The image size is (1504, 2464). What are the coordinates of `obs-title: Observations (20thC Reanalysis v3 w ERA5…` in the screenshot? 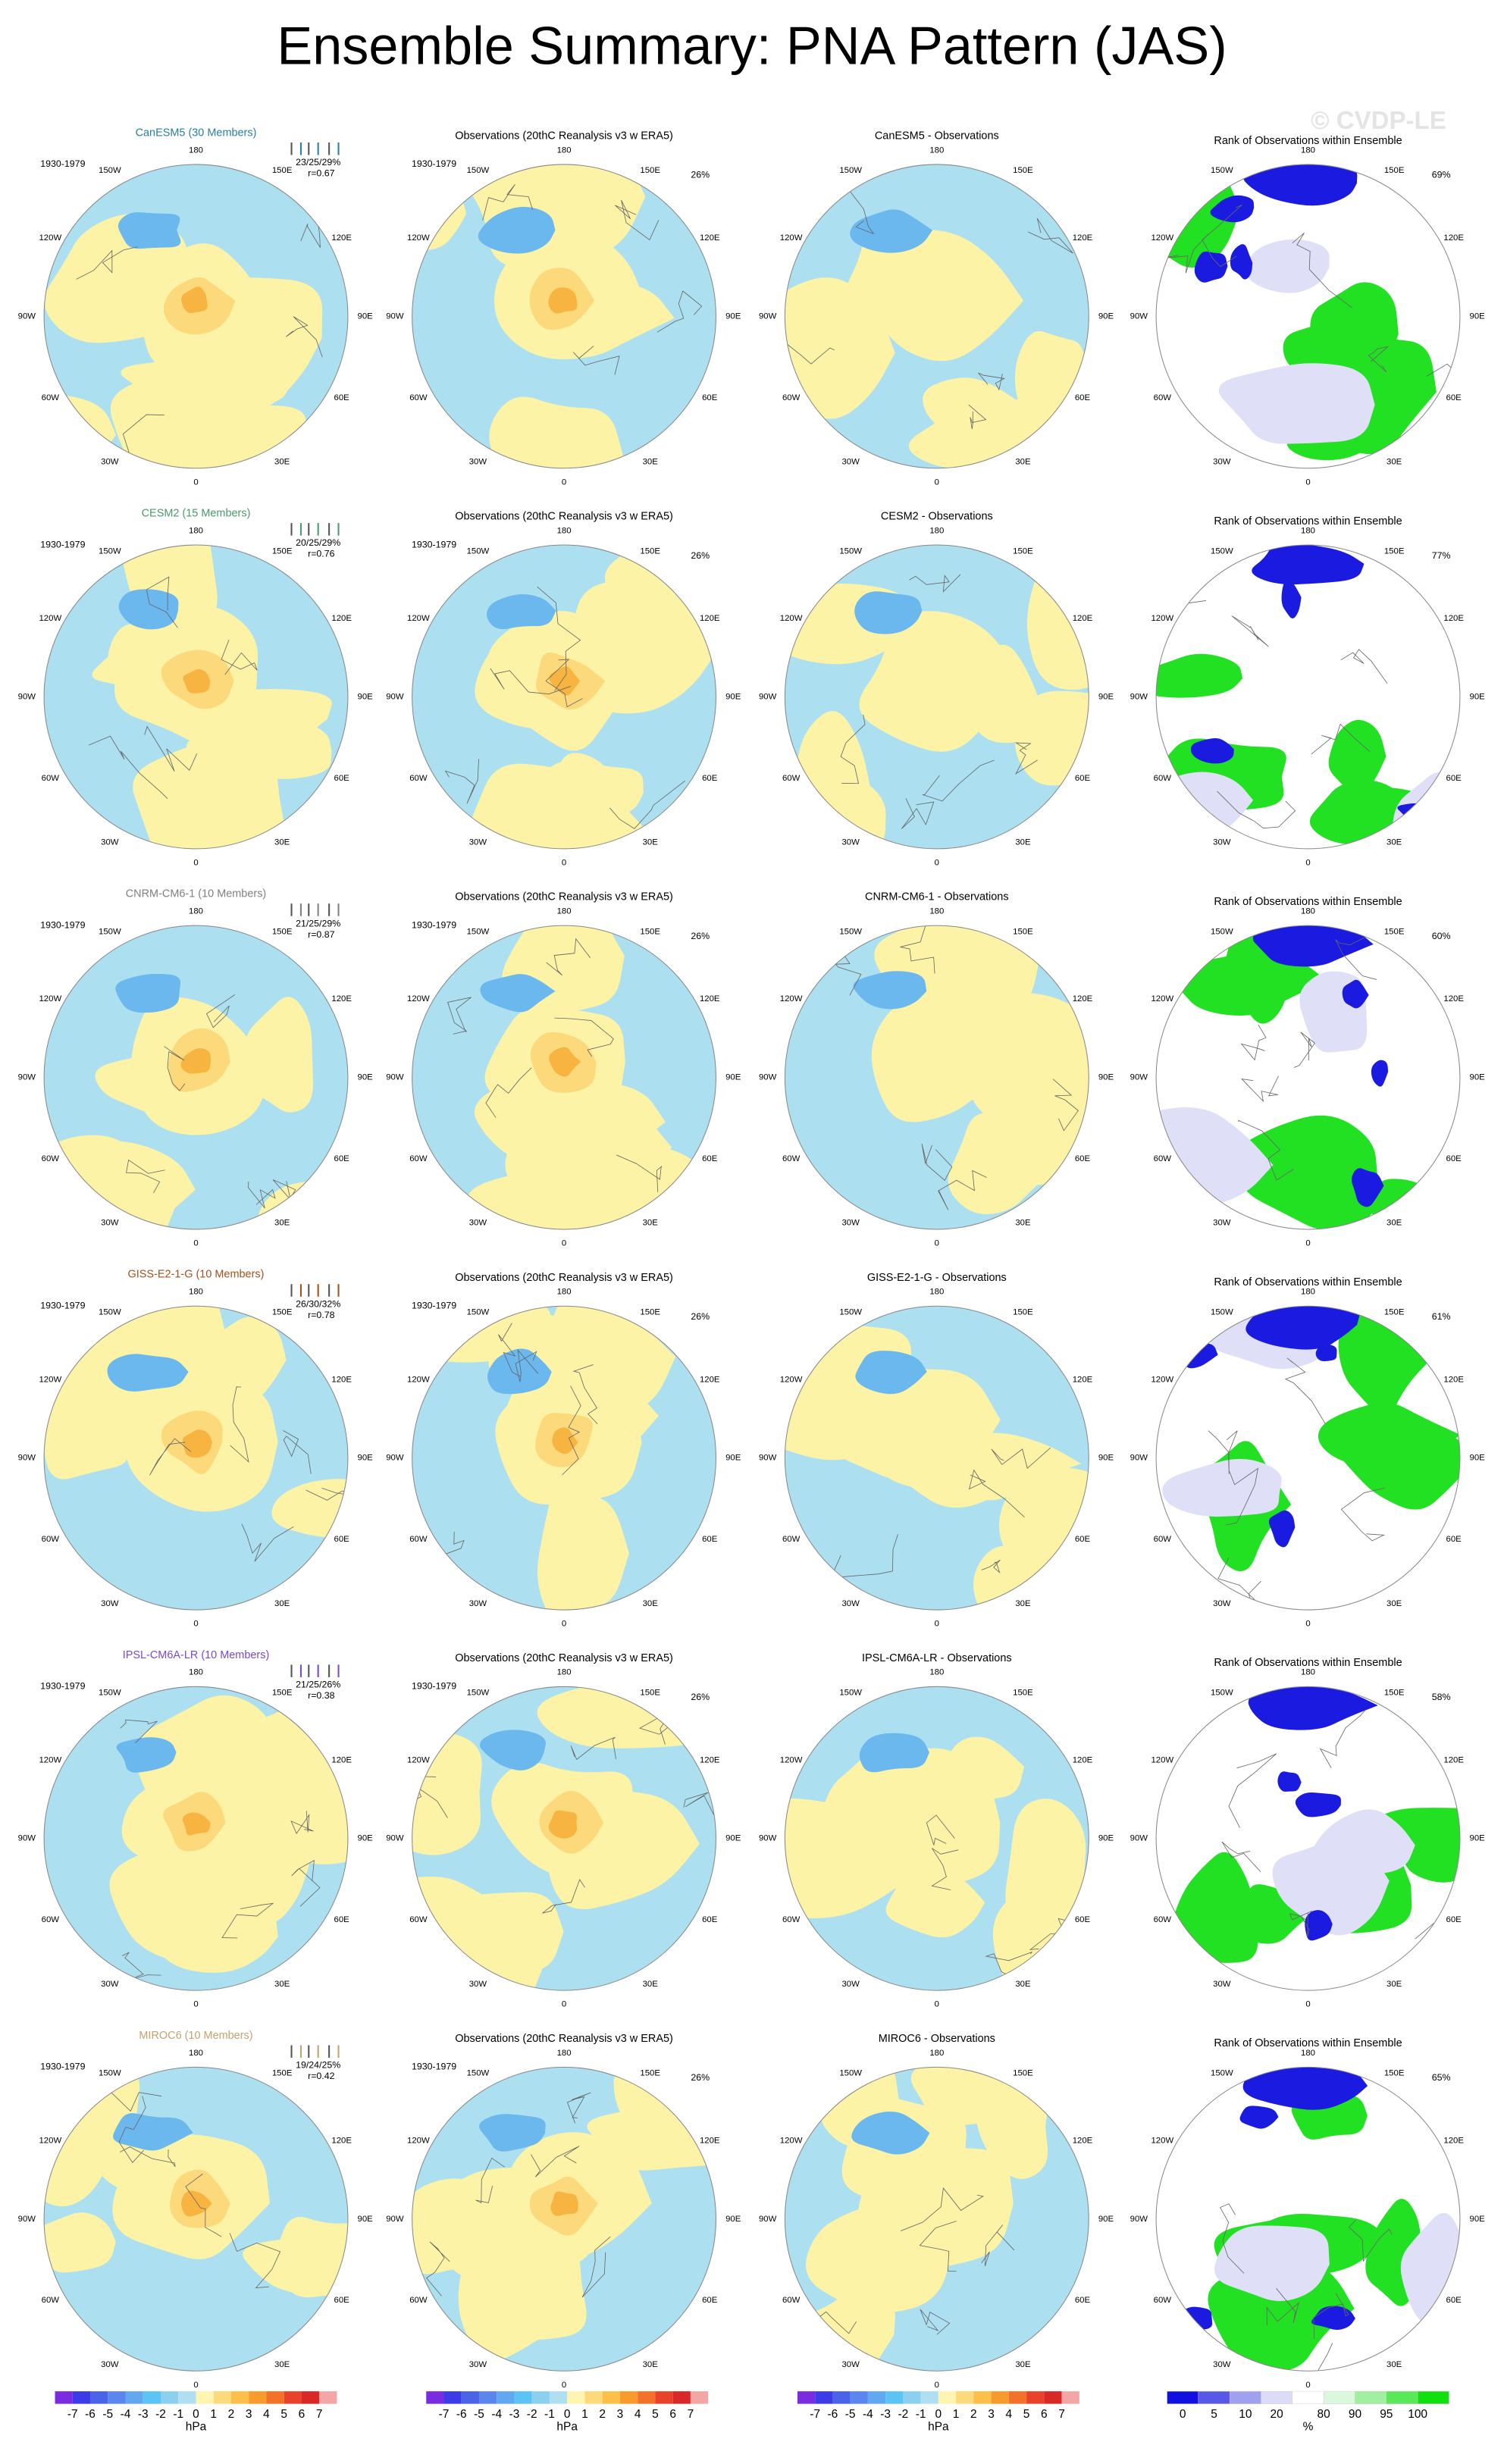 It's located at (564, 897).